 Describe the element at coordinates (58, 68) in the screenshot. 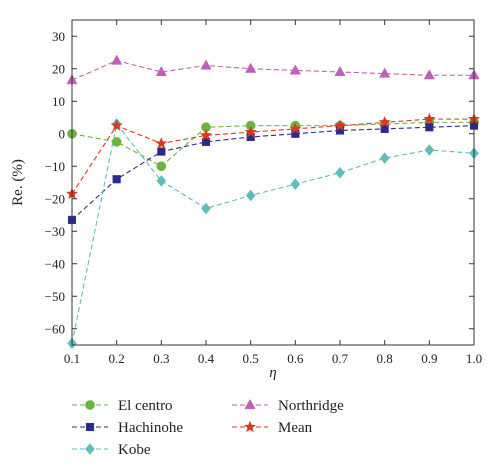

I see `y-tick-label: 20` at that location.